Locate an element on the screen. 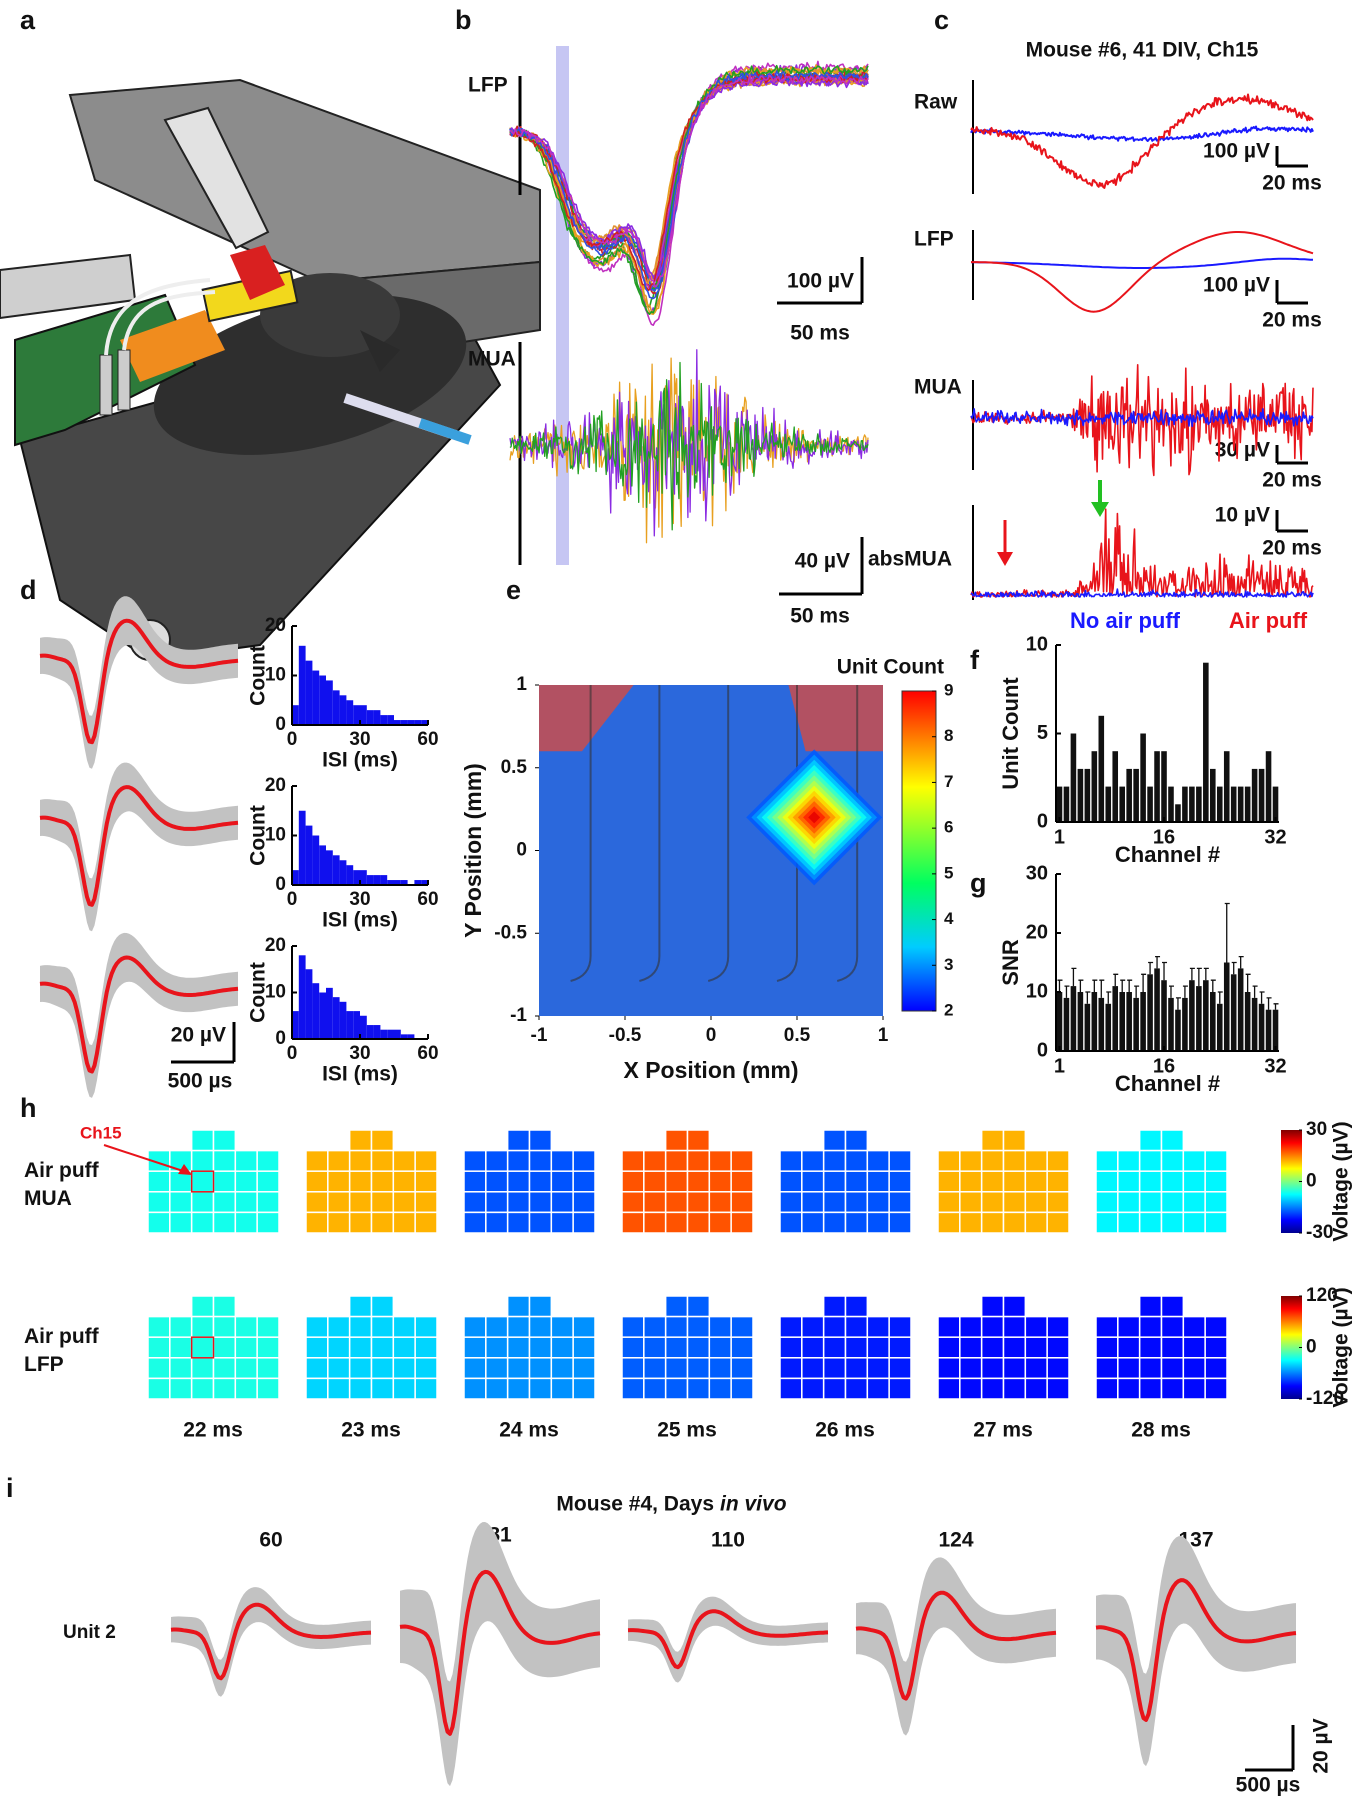 The height and width of the screenshot is (1800, 1354). scale-label: 50 ms is located at coordinates (820, 616).